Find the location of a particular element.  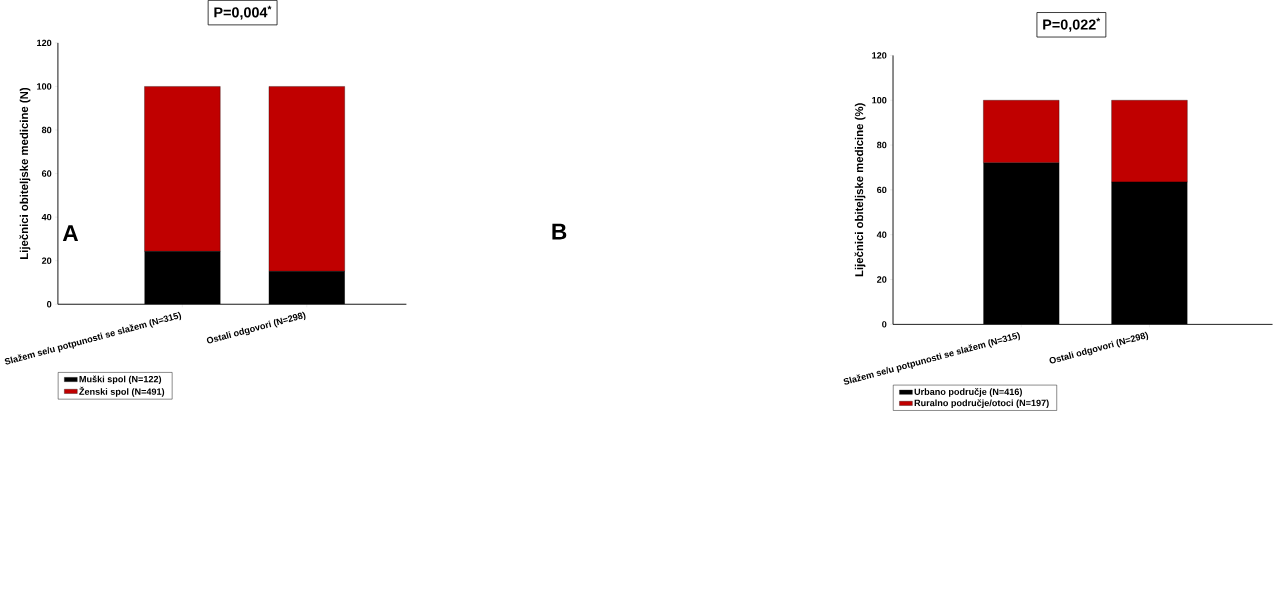

text: B is located at coordinates (559, 231).